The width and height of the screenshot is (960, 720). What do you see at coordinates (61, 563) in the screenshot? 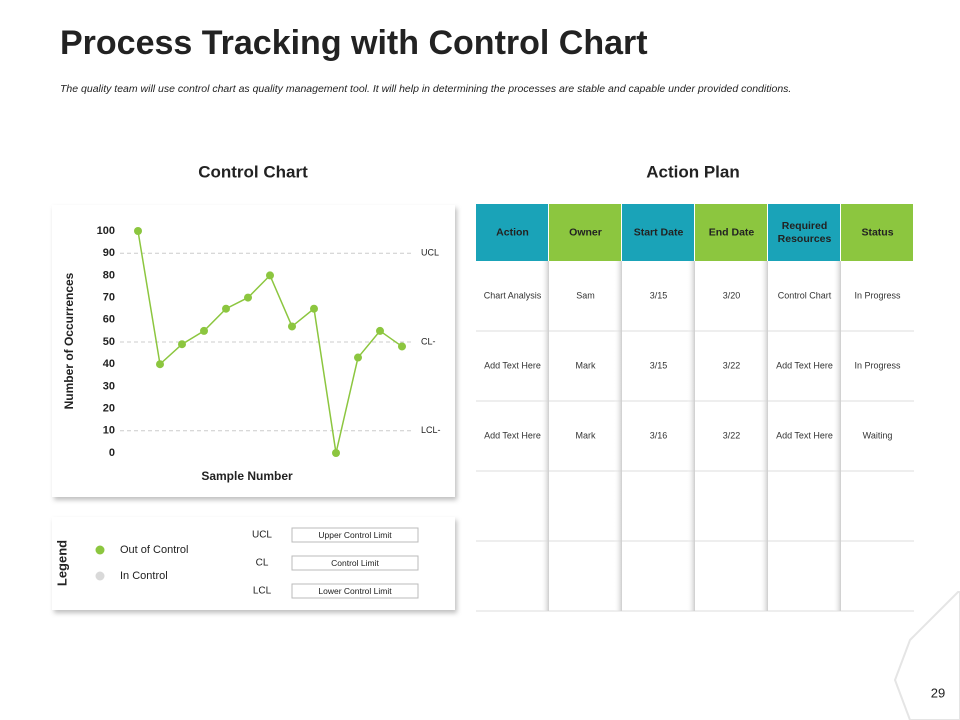
I see `legend-title: Legend` at bounding box center [61, 563].